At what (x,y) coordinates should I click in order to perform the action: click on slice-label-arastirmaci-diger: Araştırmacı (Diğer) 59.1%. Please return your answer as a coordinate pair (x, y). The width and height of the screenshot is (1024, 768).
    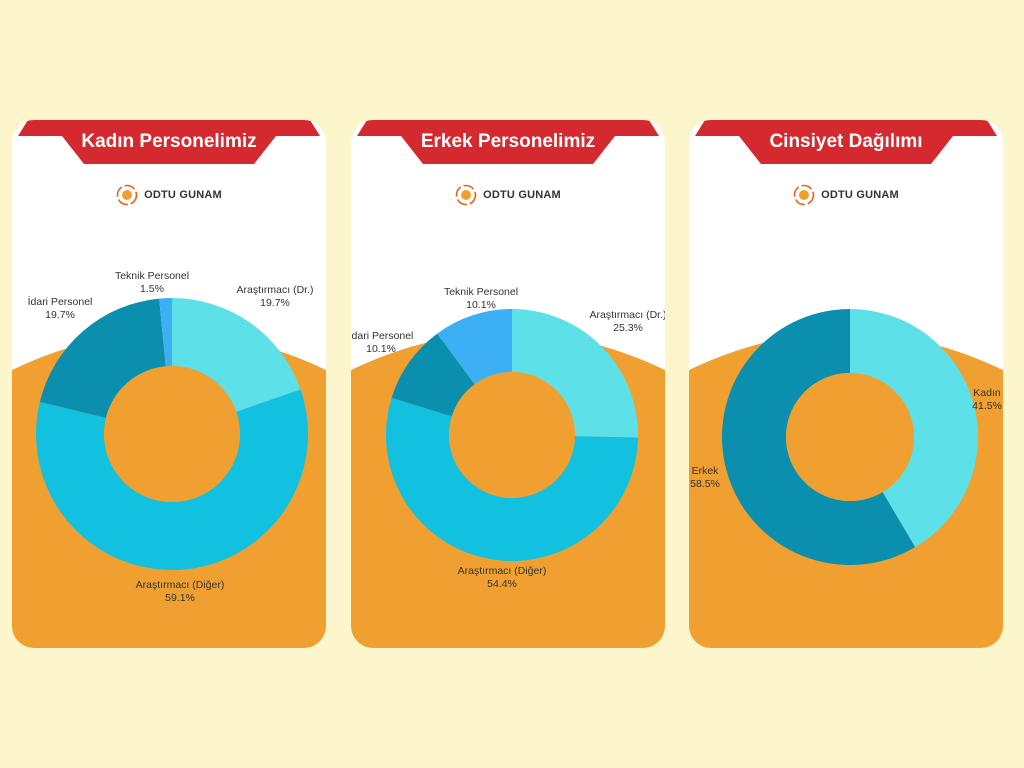
    Looking at the image, I should click on (180, 591).